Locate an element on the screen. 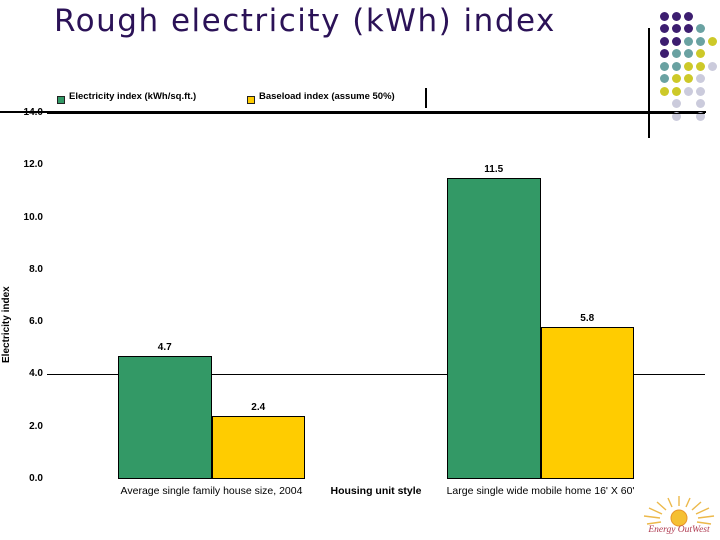 Image resolution: width=720 pixels, height=540 pixels. legend-swatch-electricity-index is located at coordinates (61, 100).